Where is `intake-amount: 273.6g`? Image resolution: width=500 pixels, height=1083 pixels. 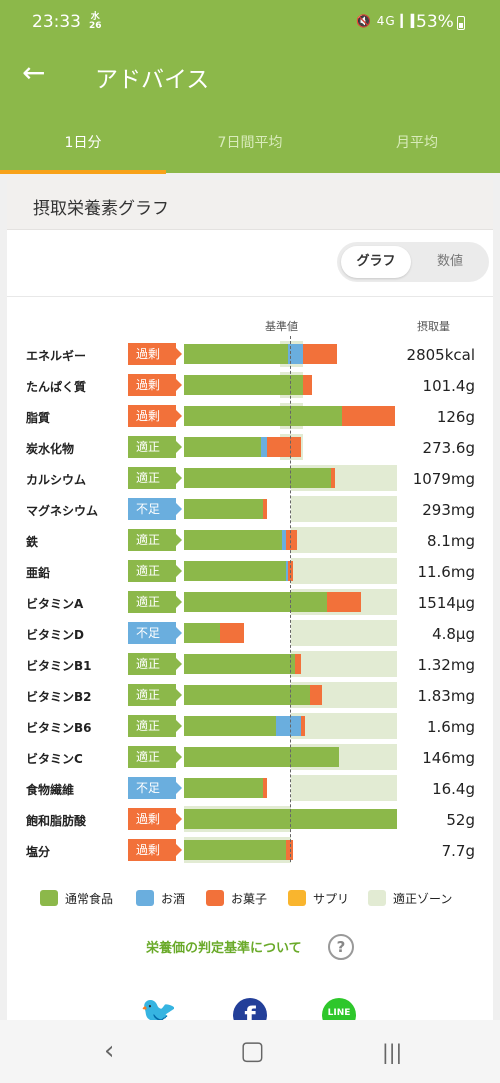 intake-amount: 273.6g is located at coordinates (448, 448).